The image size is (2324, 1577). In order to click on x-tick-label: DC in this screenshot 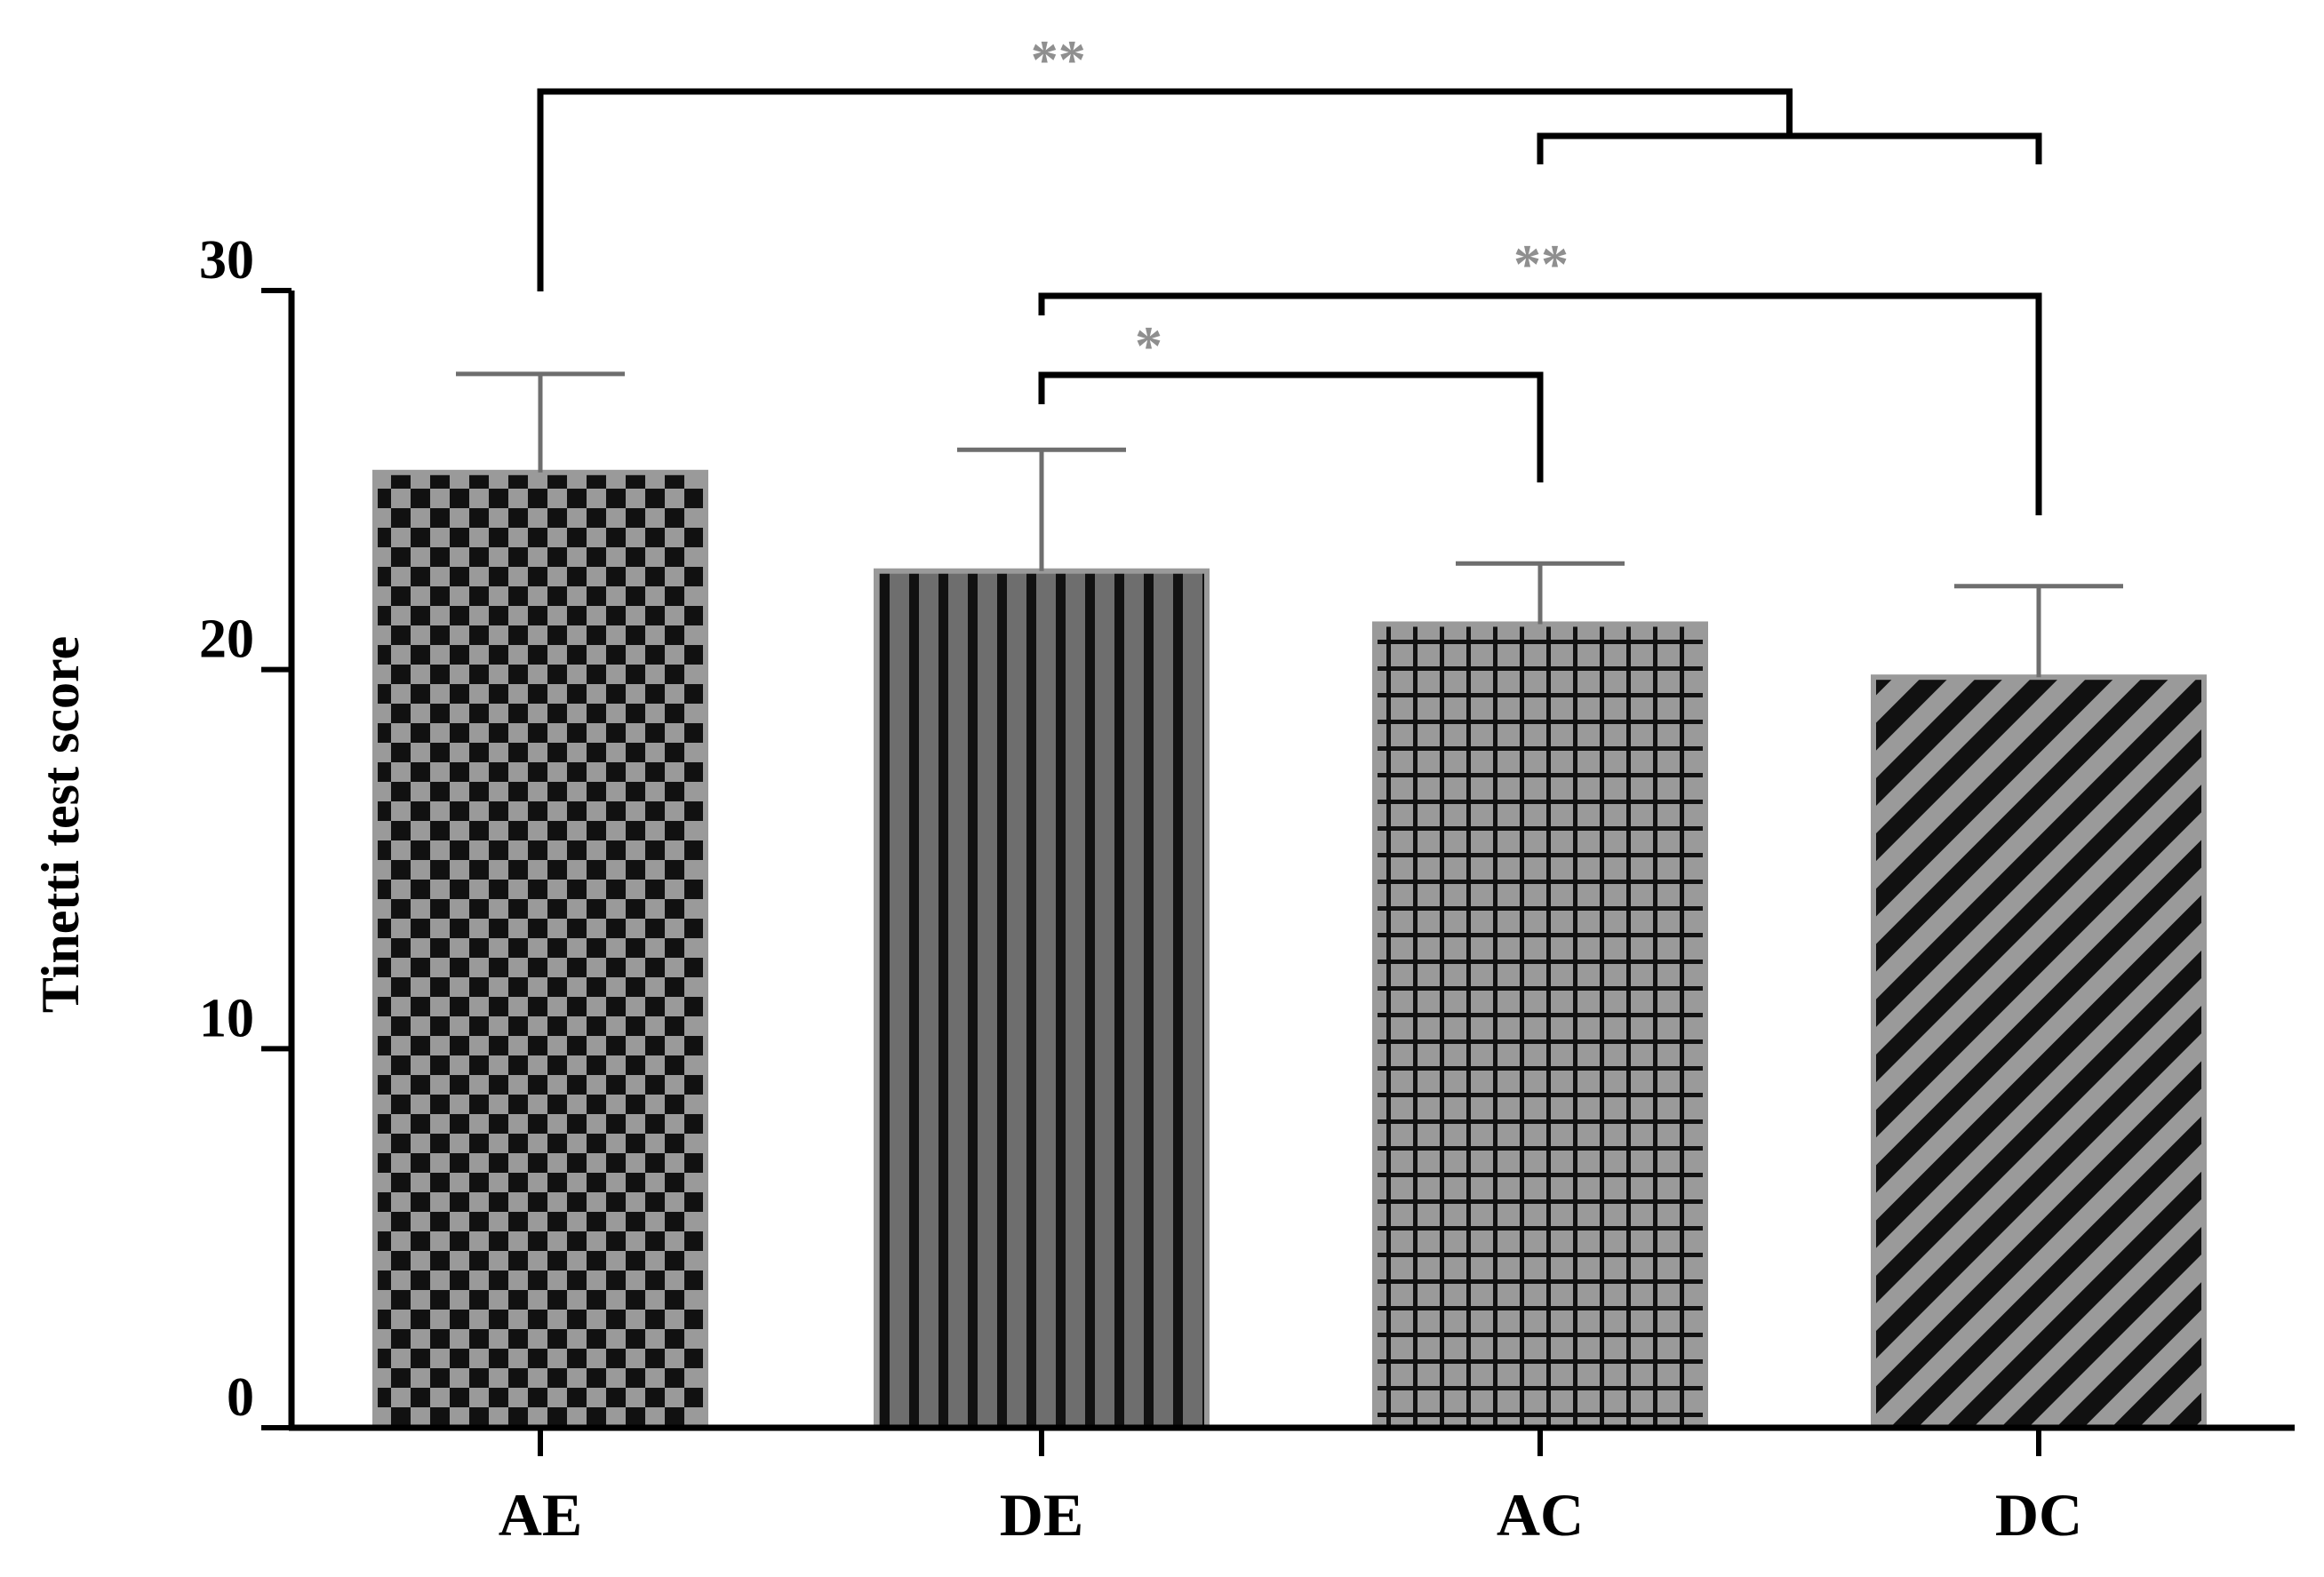, I will do `click(2038, 1515)`.